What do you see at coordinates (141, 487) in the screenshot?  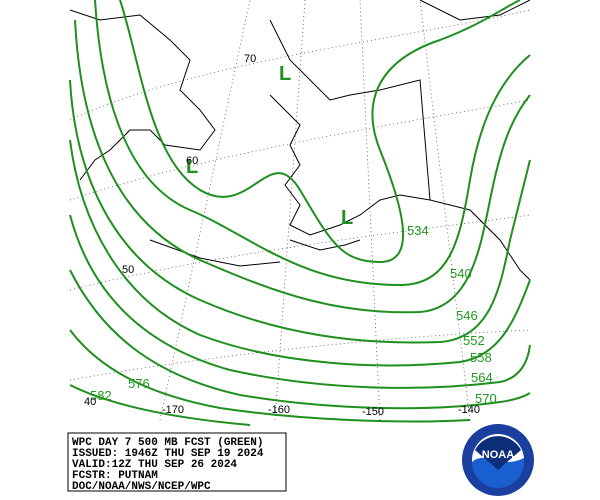 I see `info-line: DOC/NOAA/NWS/NCEP/WPC` at bounding box center [141, 487].